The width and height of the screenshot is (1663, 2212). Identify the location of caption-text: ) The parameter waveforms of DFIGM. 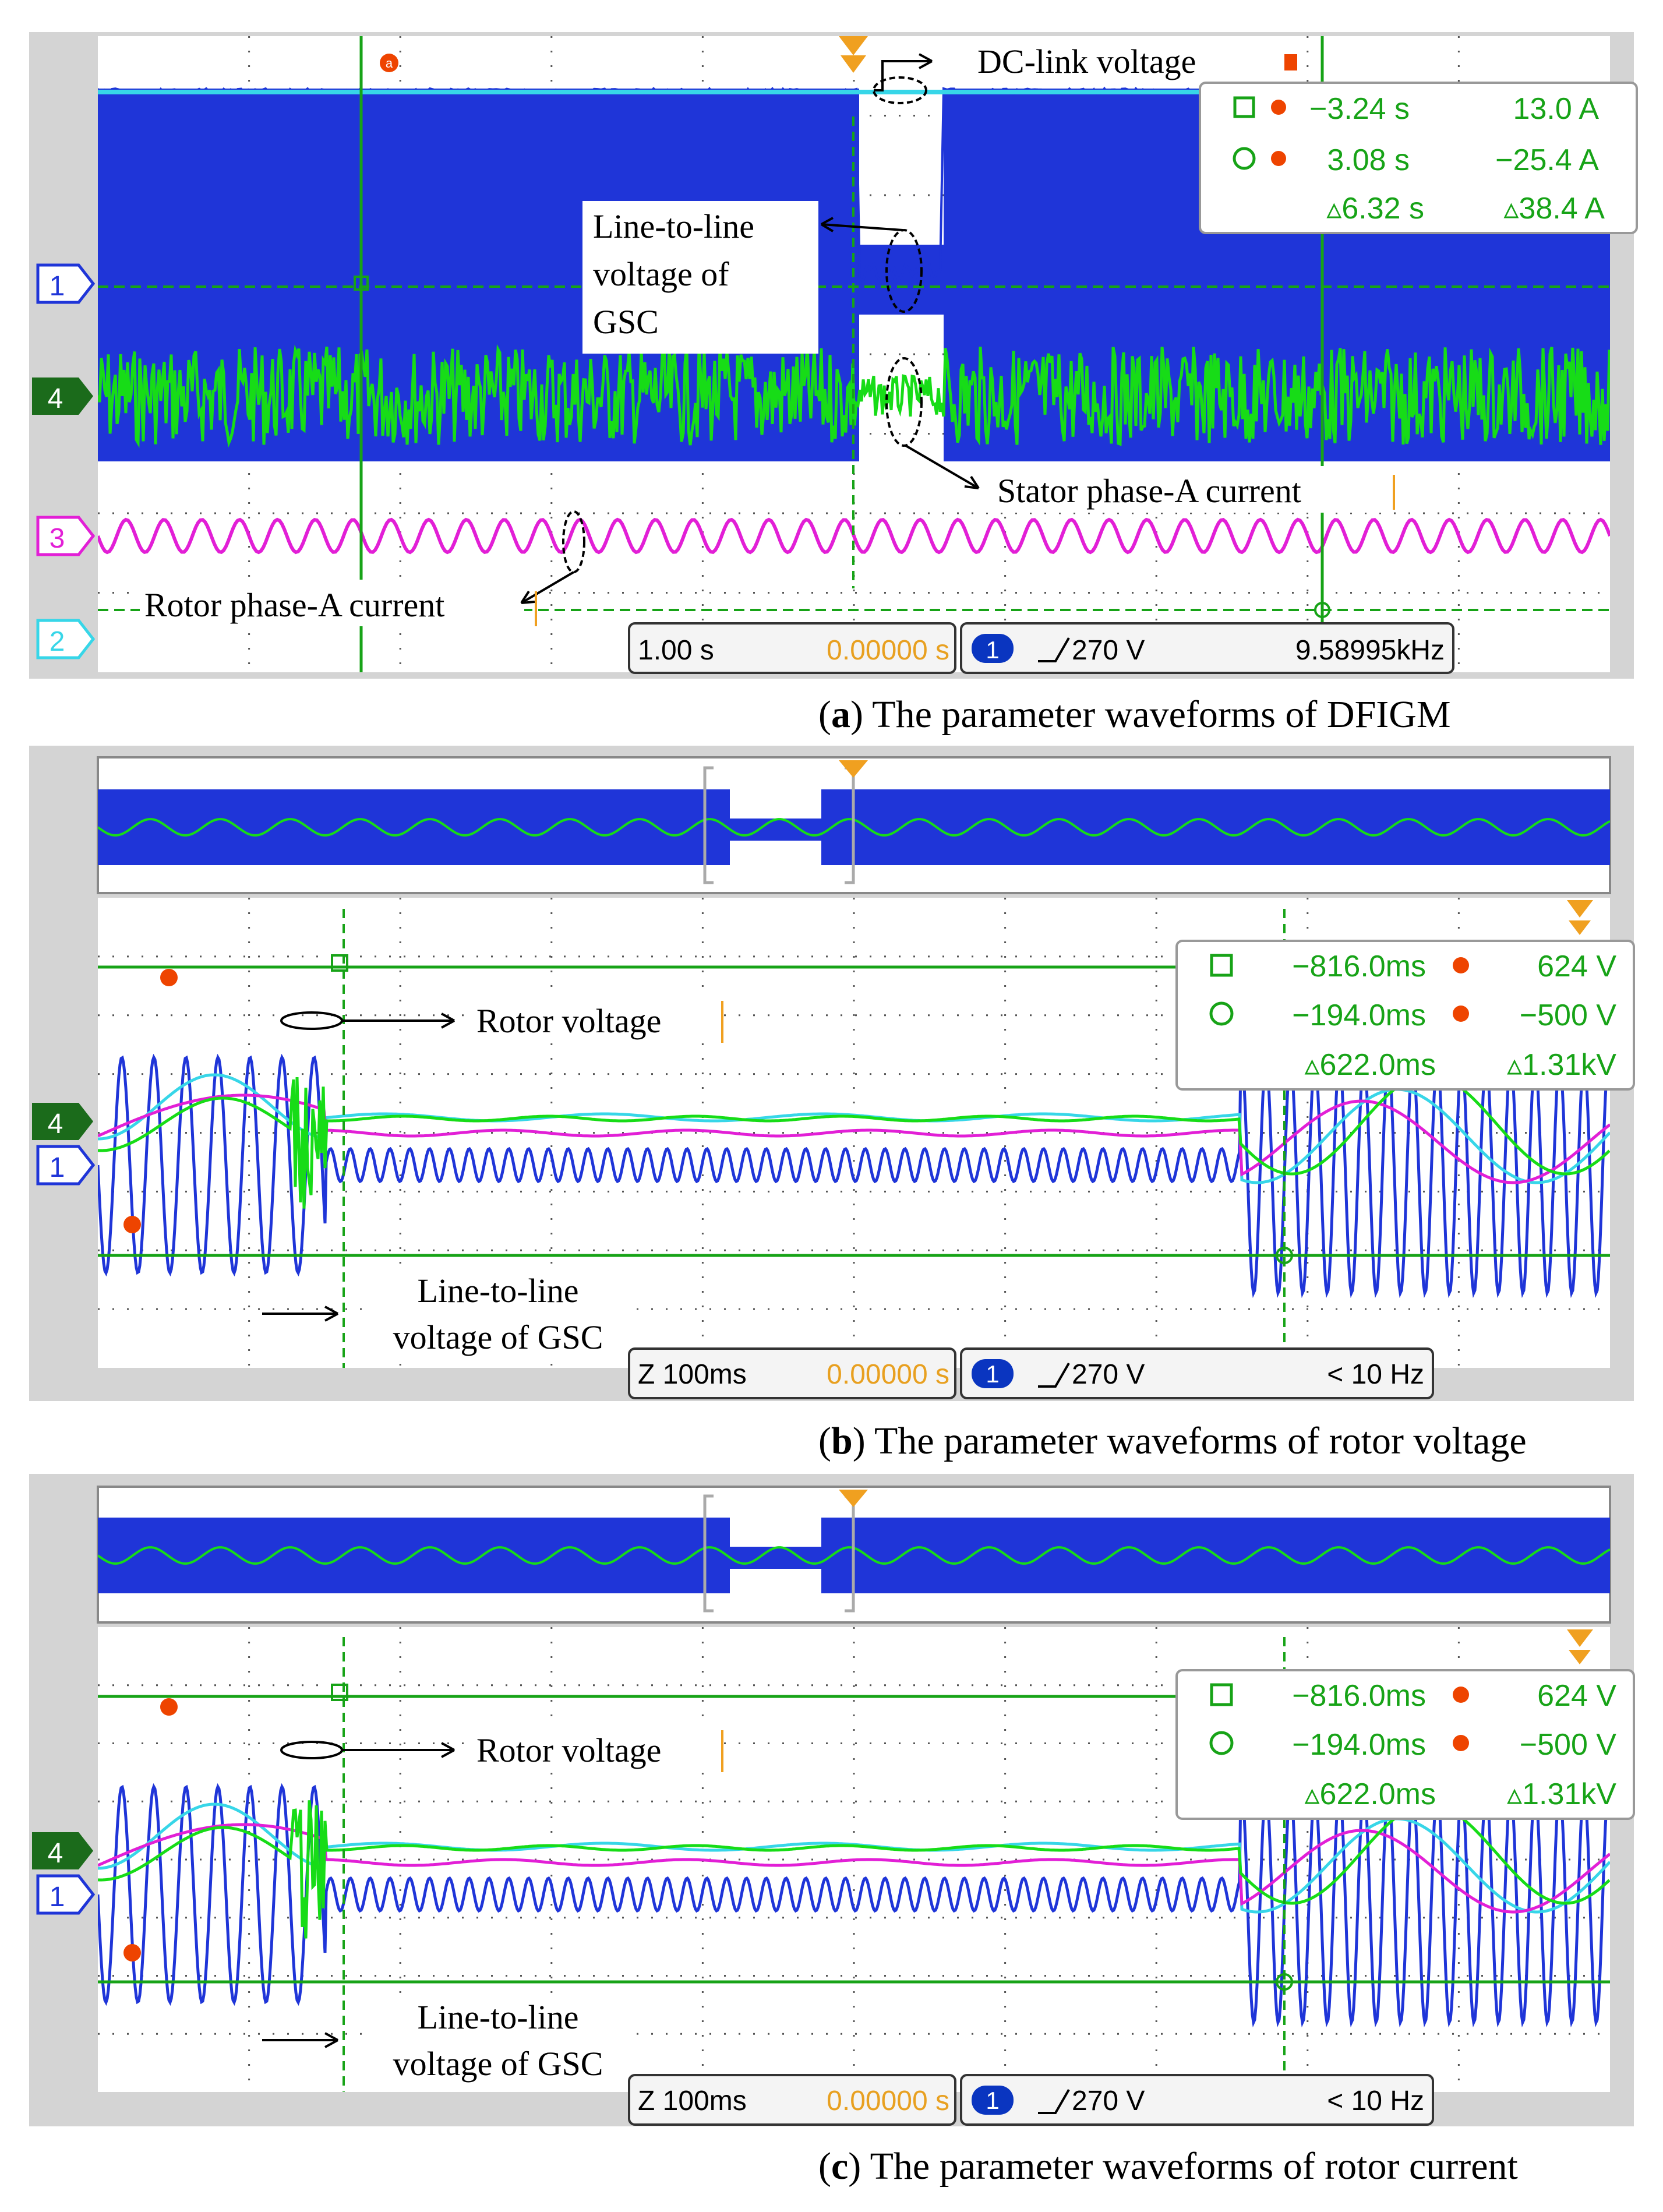
(1150, 715).